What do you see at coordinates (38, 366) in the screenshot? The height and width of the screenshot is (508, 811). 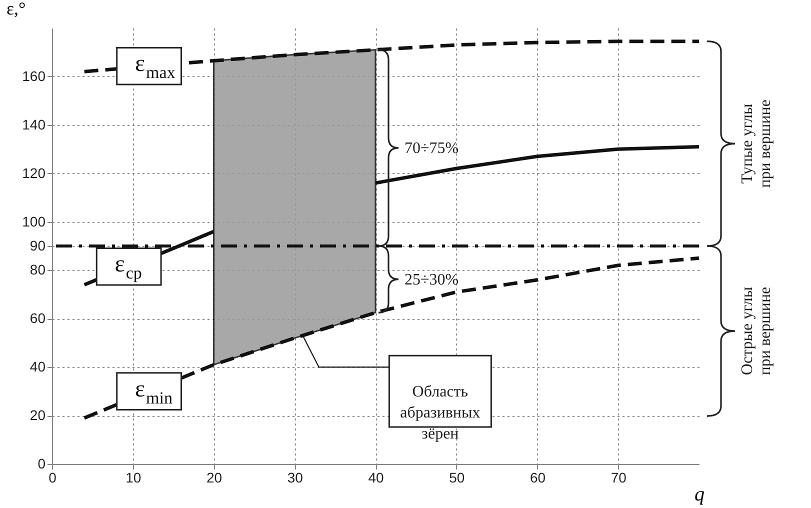 I see `y-tick-label: 40` at bounding box center [38, 366].